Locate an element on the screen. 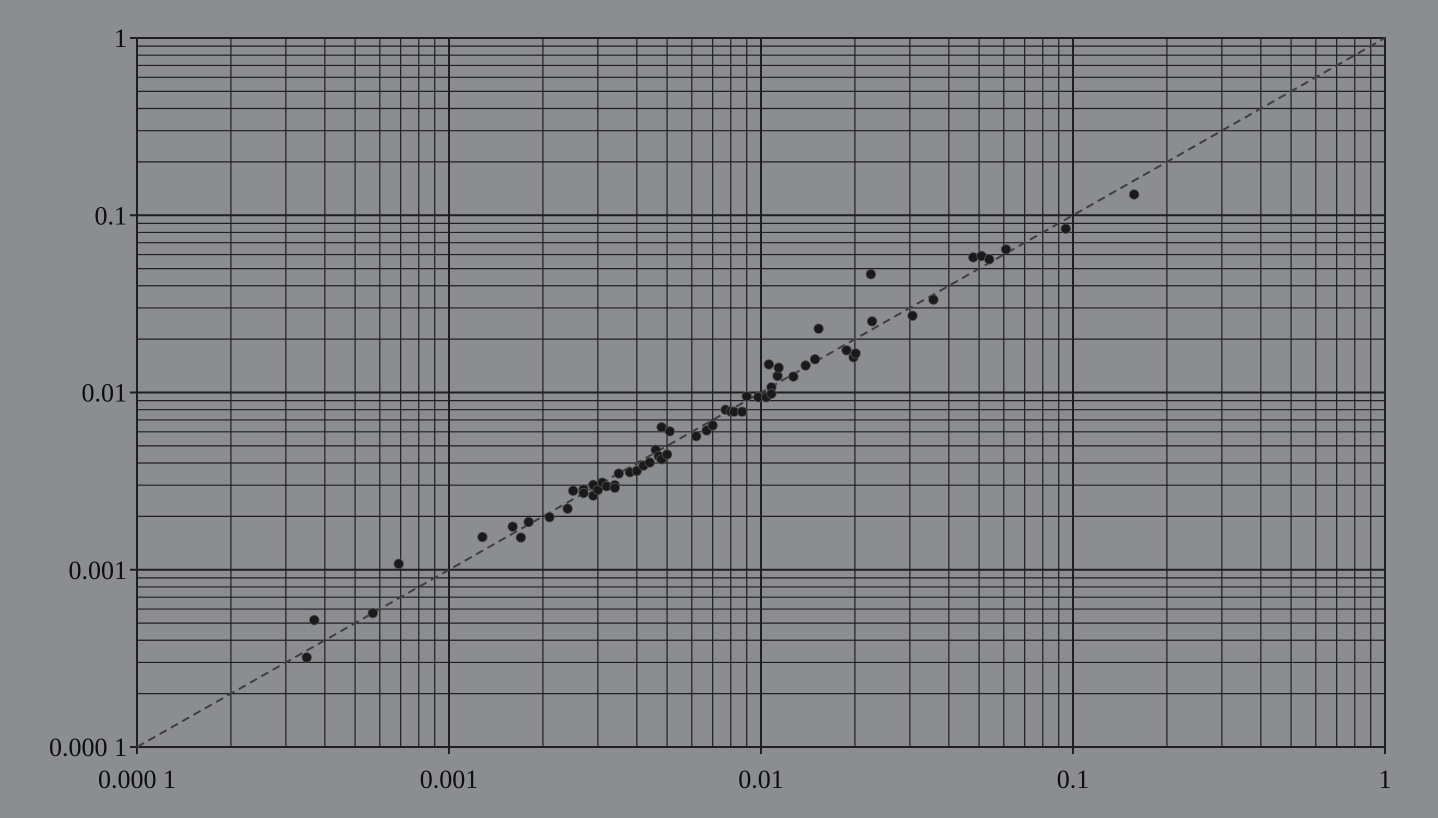 Image resolution: width=1438 pixels, height=818 pixels. x-tick-label: 0.000 1 is located at coordinates (137, 779).